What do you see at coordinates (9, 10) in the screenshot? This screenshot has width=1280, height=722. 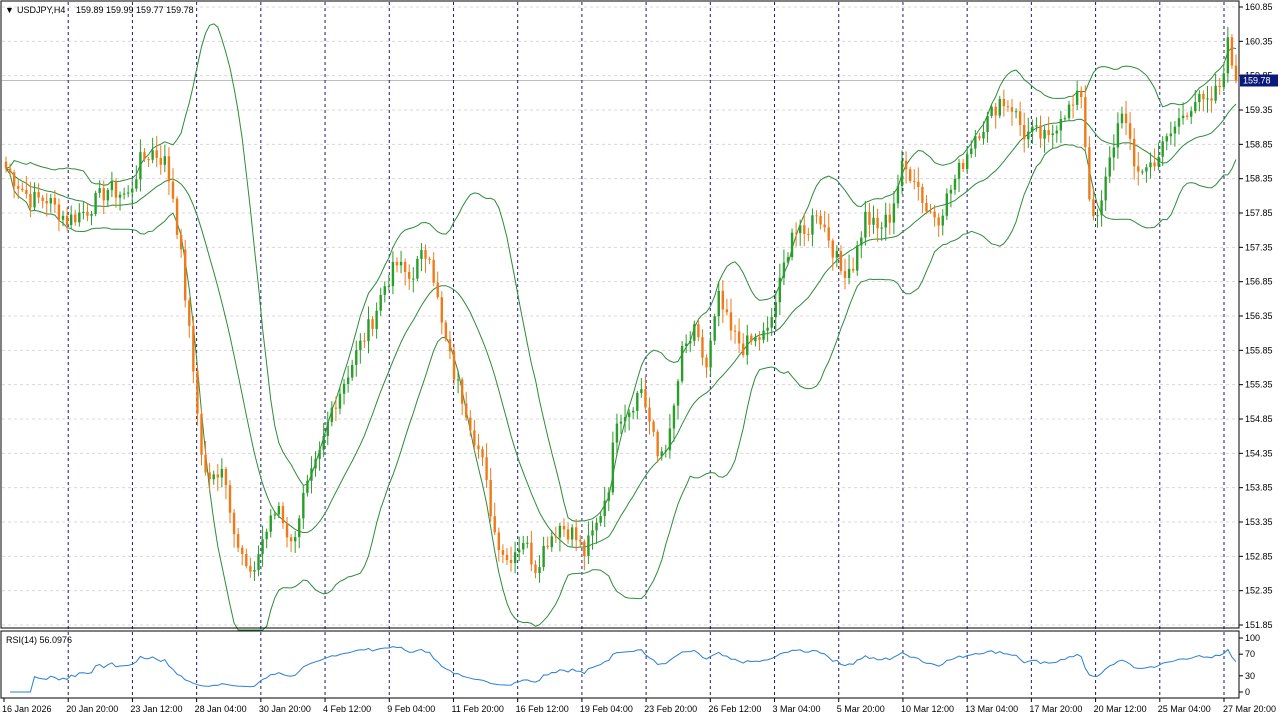 I see `collapse-arrow-icon: ▼` at bounding box center [9, 10].